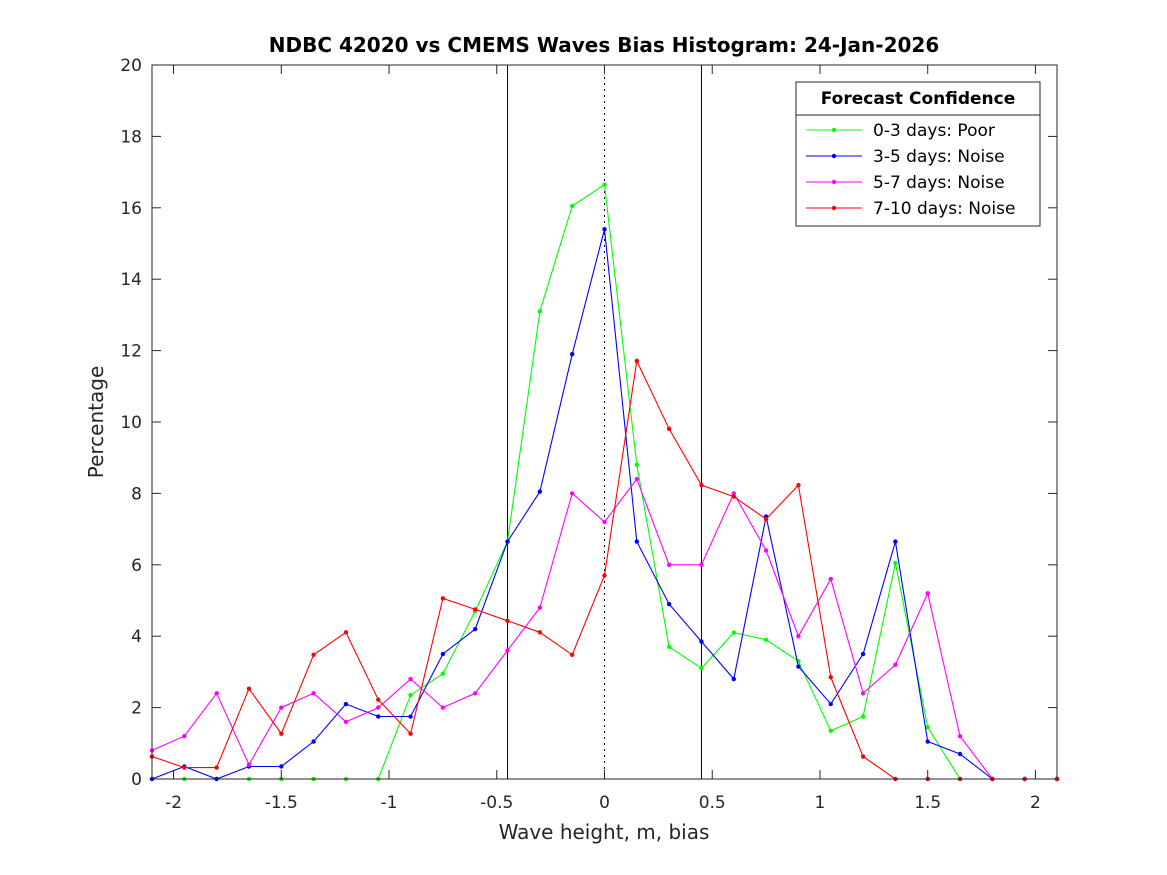 The image size is (1167, 875). I want to click on y-tick-label: 4, so click(136, 637).